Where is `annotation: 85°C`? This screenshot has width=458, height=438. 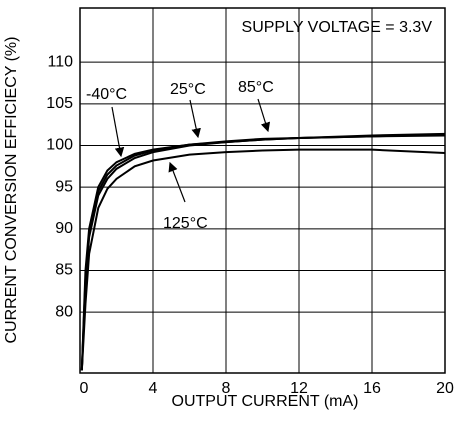
annotation: 85°C is located at coordinates (256, 87).